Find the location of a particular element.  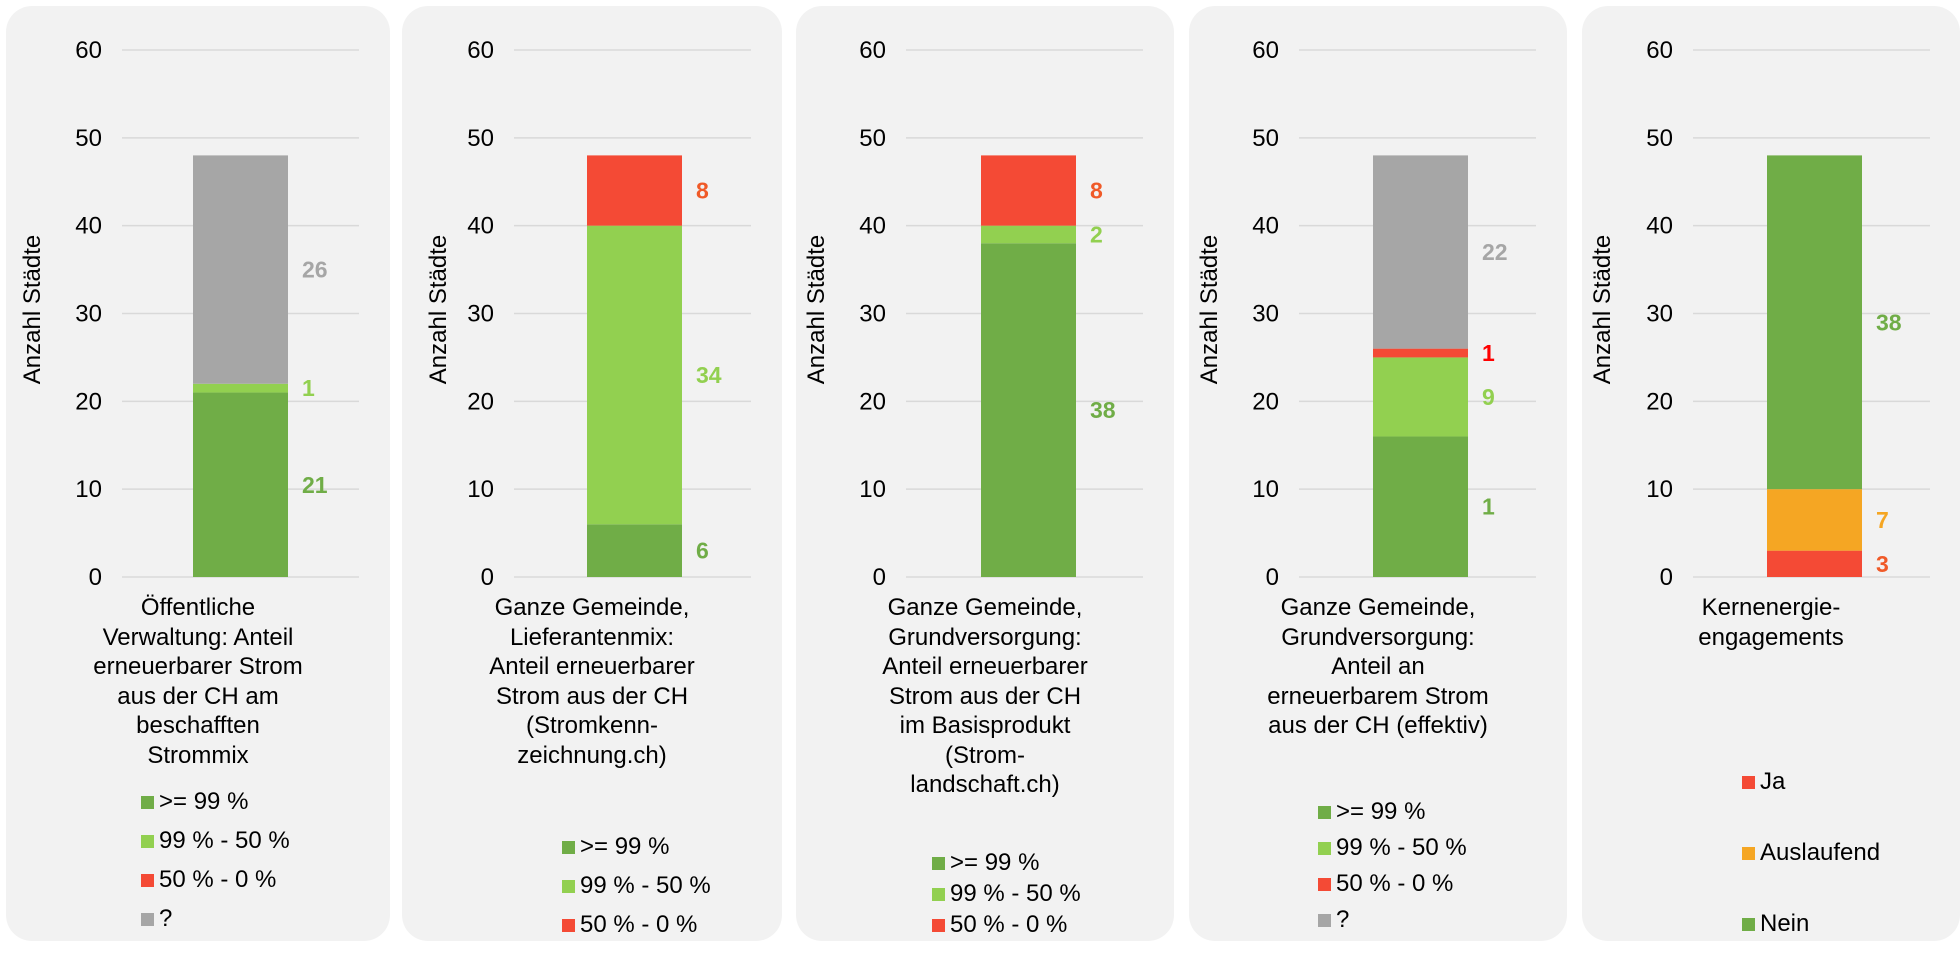

legend-item: Auslaufend is located at coordinates (1811, 852).